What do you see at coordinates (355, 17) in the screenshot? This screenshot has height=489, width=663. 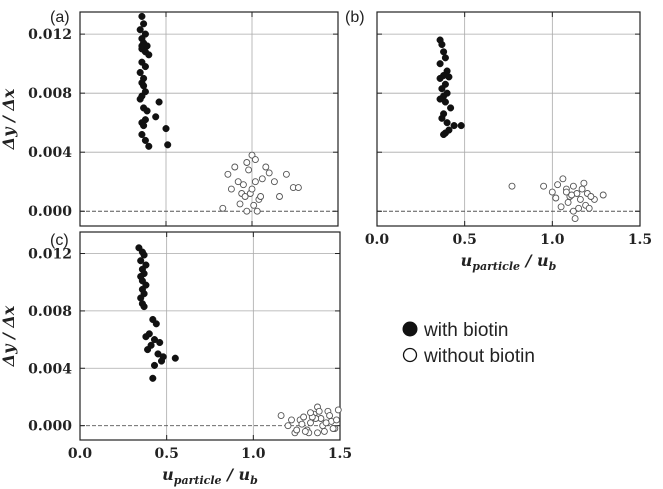 I see `panel-letter: (b)` at bounding box center [355, 17].